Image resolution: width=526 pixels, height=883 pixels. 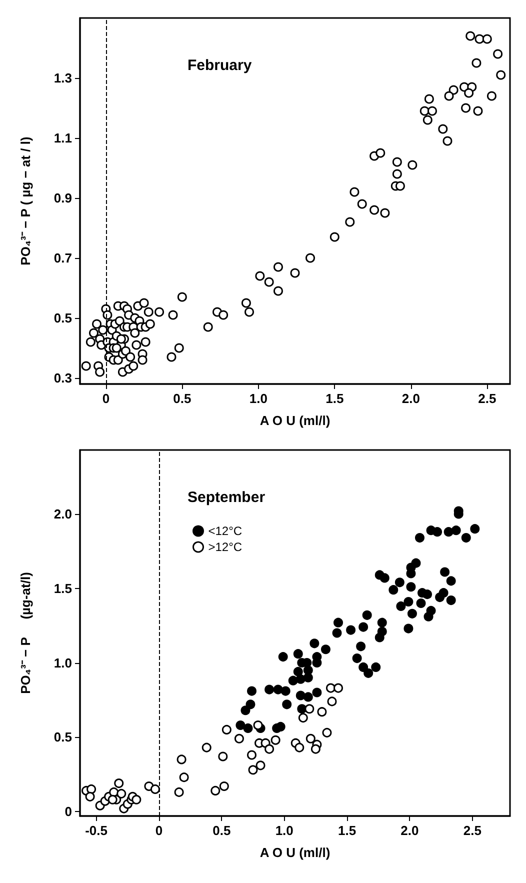 What do you see at coordinates (63, 198) in the screenshot?
I see `y-tick-label: 0.9` at bounding box center [63, 198].